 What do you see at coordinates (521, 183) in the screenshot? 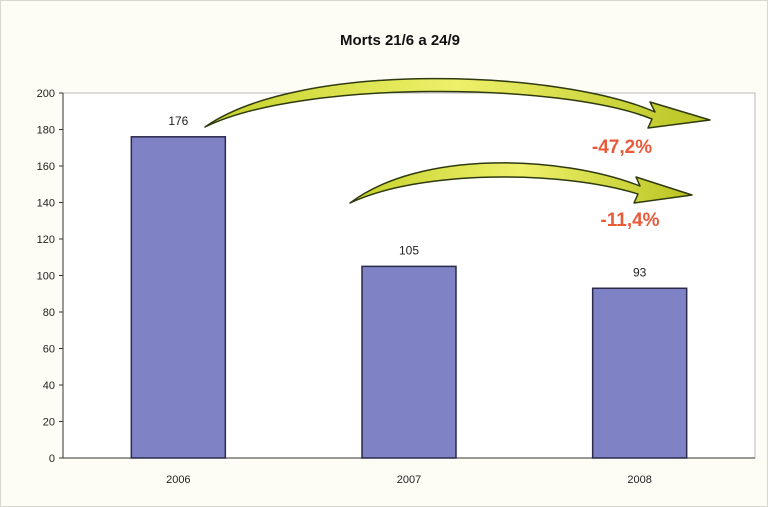
I see `arrow-2007-2008` at bounding box center [521, 183].